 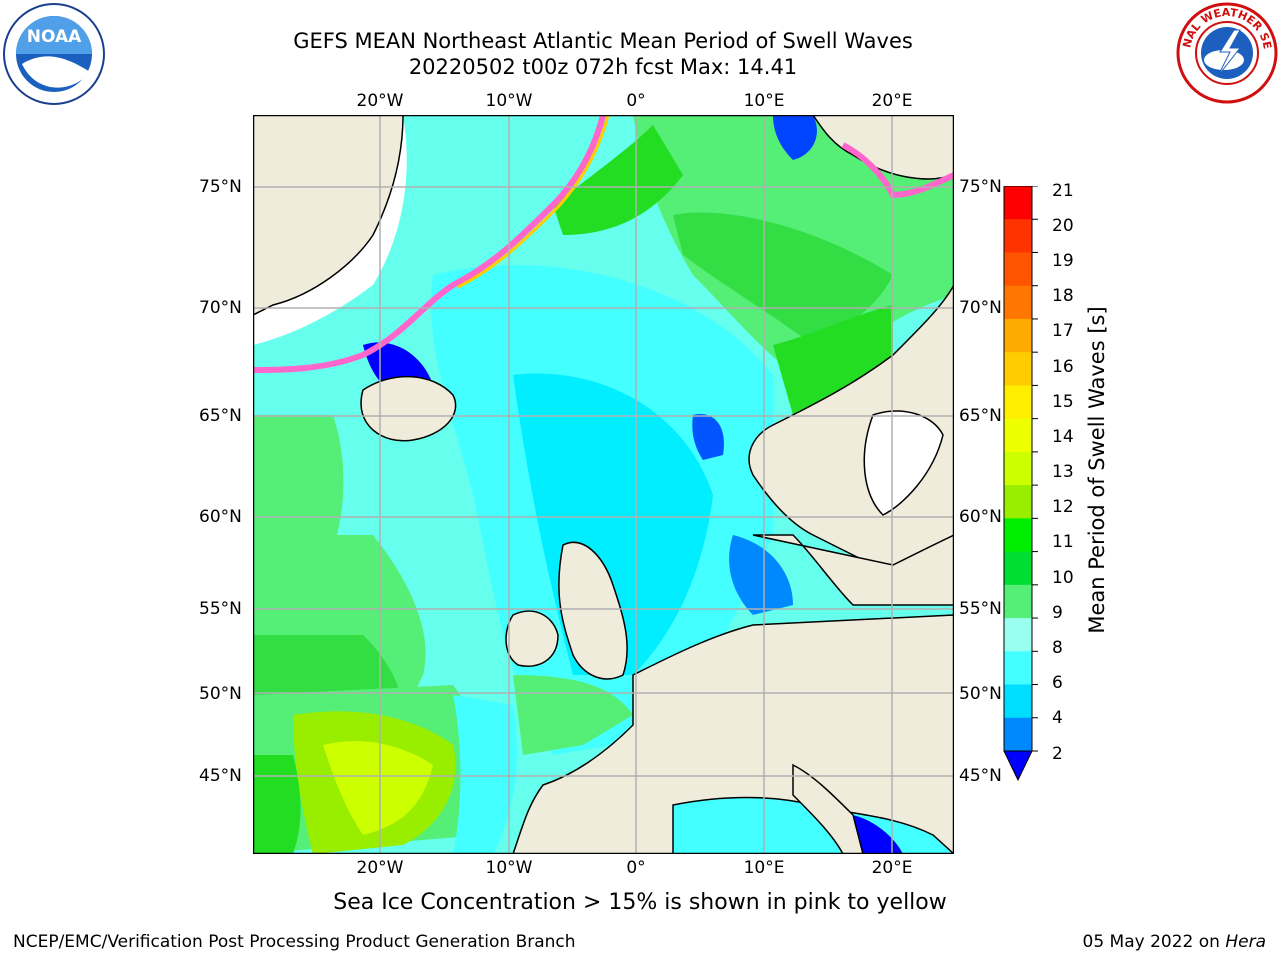 What do you see at coordinates (1063, 191) in the screenshot?
I see `colorbar-tick: 21` at bounding box center [1063, 191].